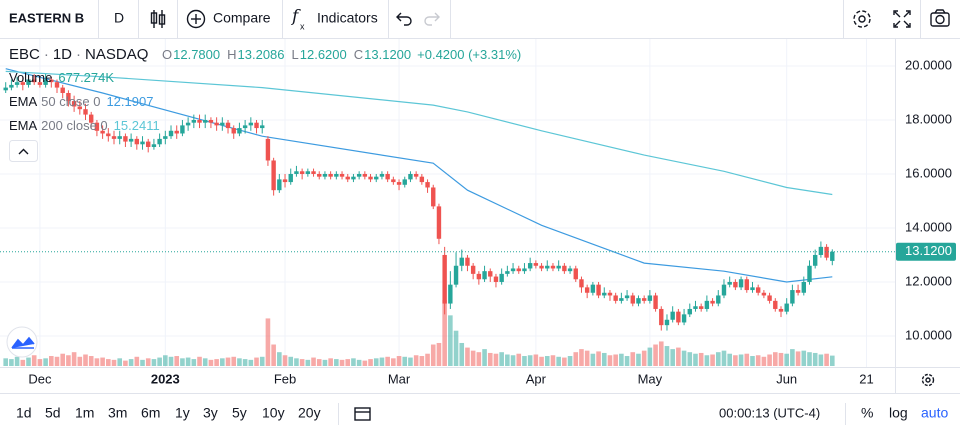  I want to click on range-button: 6m, so click(150, 413).